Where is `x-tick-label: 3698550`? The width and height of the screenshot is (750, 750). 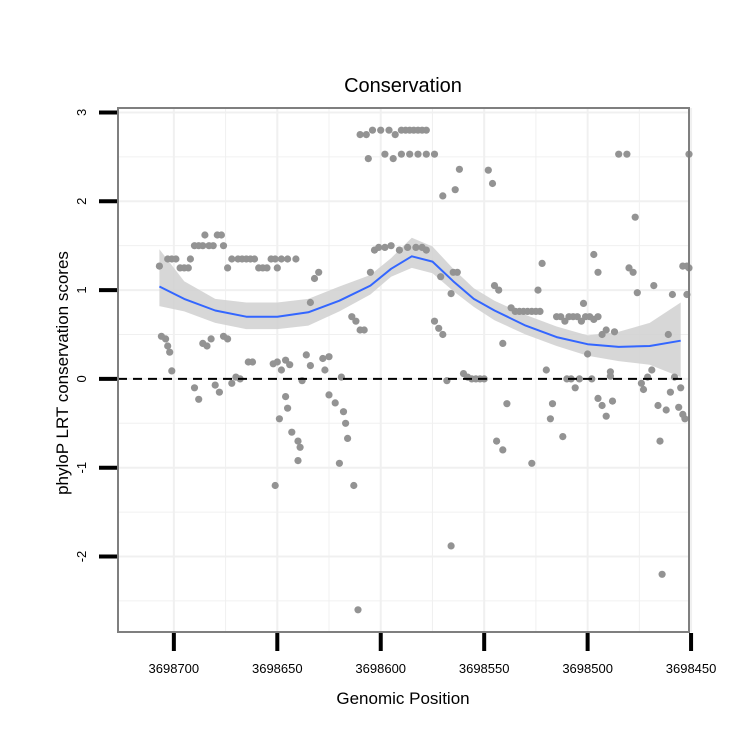
x-tick-label: 3698550 is located at coordinates (484, 668).